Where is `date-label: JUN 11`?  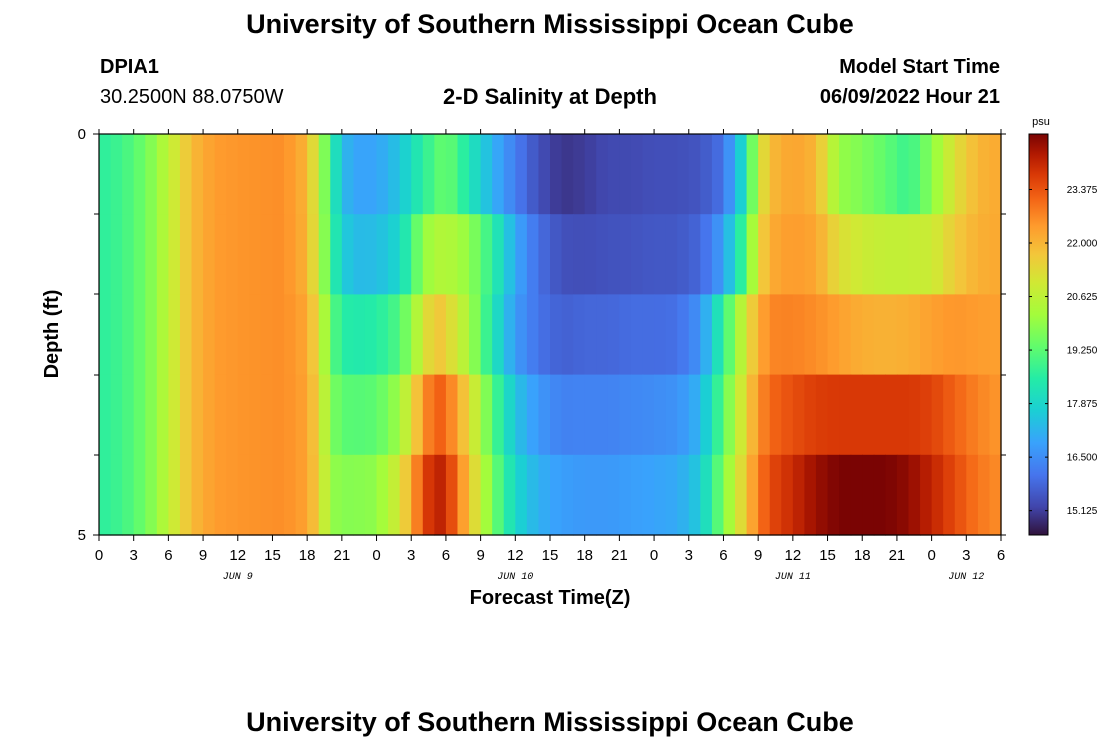
date-label: JUN 11 is located at coordinates (793, 577).